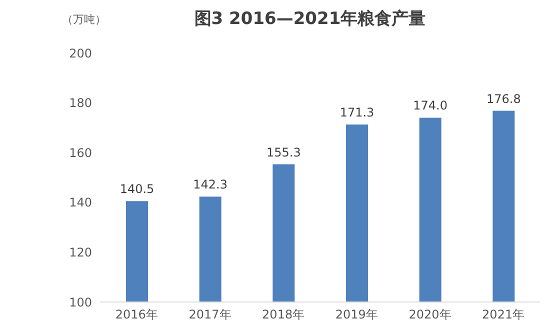 This screenshot has width=554, height=336. What do you see at coordinates (430, 105) in the screenshot?
I see `data-label: 174.0` at bounding box center [430, 105].